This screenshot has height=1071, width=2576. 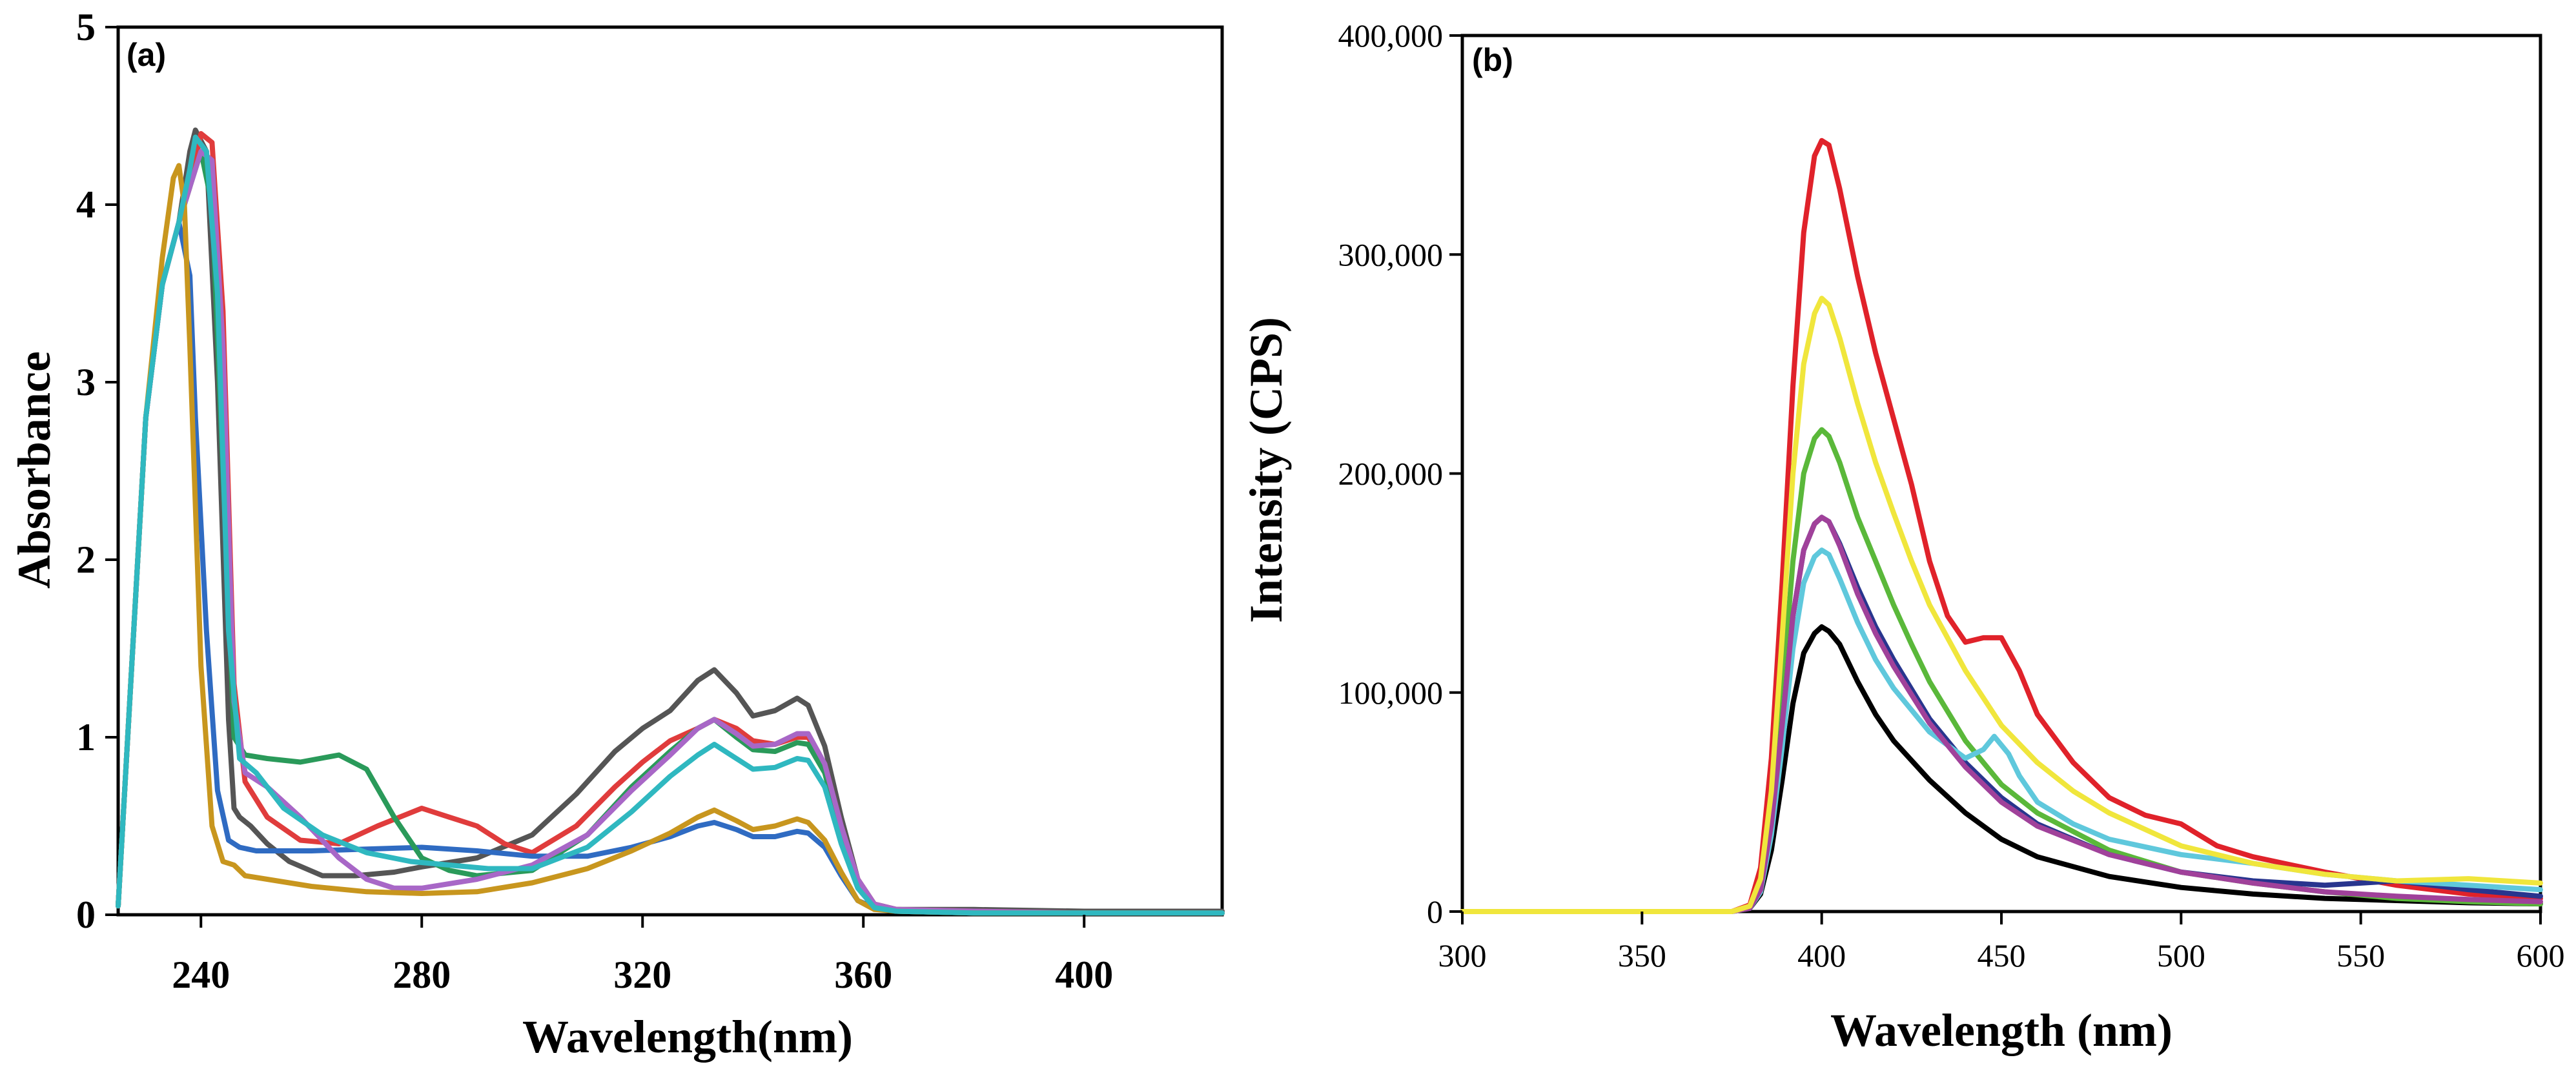 What do you see at coordinates (1391, 693) in the screenshot?
I see `chart-b-ytick-label: 100,000` at bounding box center [1391, 693].